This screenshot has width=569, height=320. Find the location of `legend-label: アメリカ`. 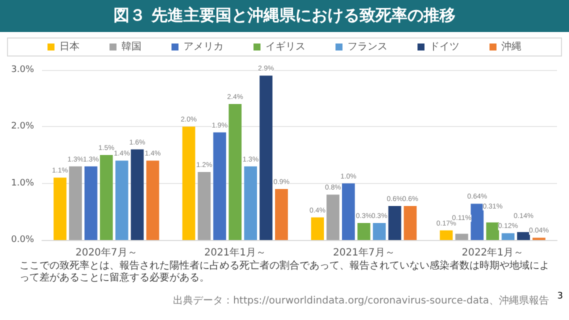

legend-label: アメリカ is located at coordinates (204, 47).